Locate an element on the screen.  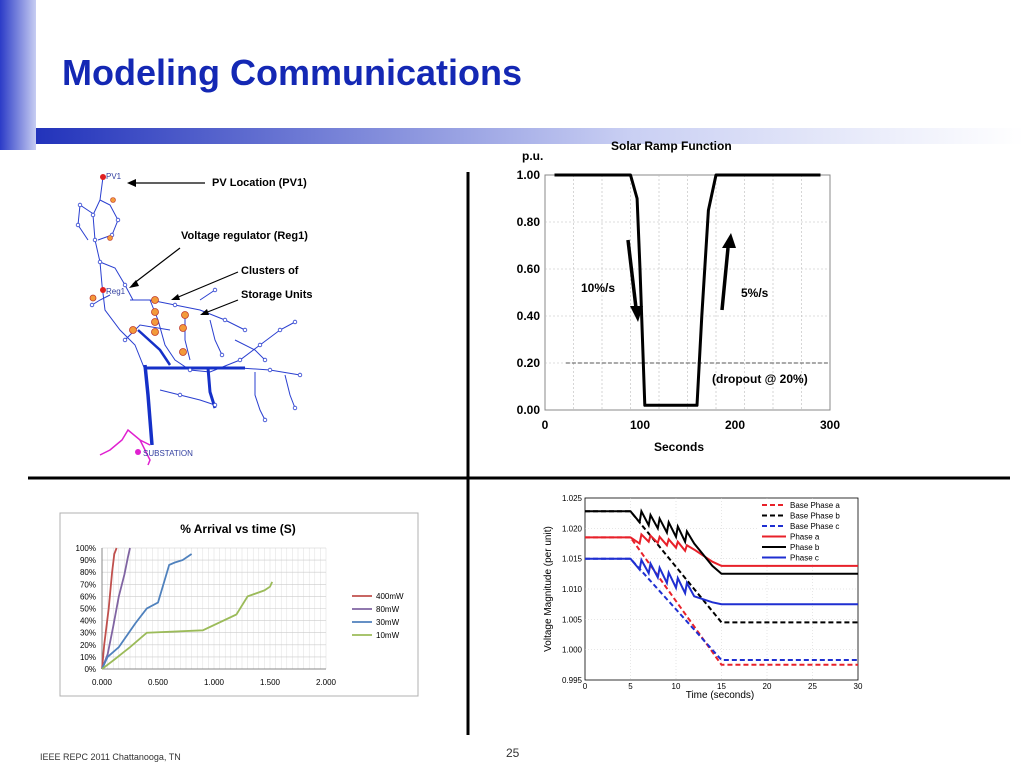
footer-text: IEEE REPC 2011 Chattanooga, TN is located at coordinates (110, 757).